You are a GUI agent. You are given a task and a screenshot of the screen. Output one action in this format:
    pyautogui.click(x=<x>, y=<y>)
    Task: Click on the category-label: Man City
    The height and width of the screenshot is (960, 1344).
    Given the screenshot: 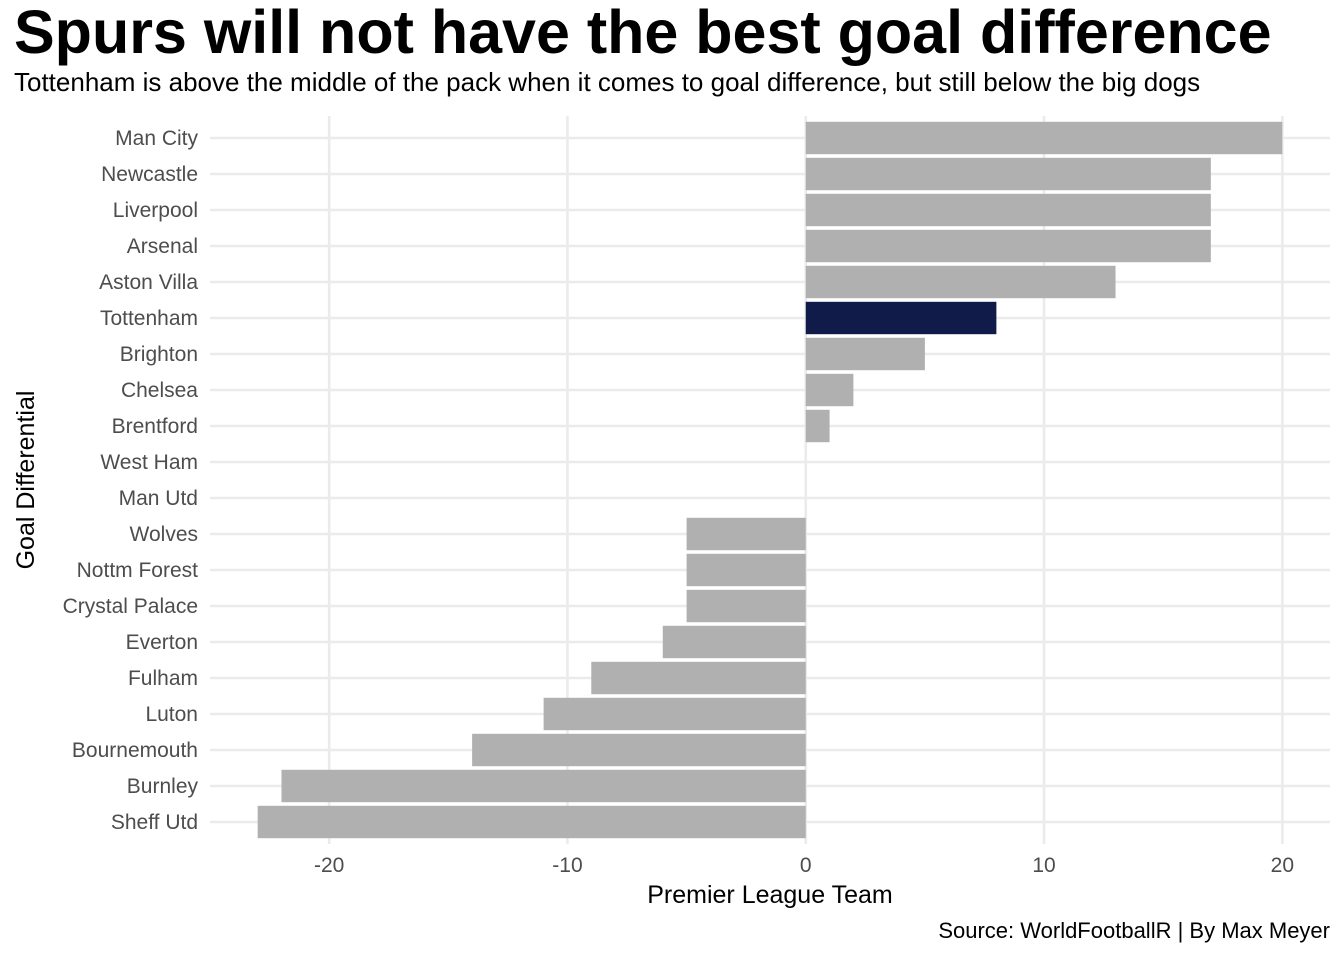 What is the action you would take?
    pyautogui.click(x=156, y=138)
    